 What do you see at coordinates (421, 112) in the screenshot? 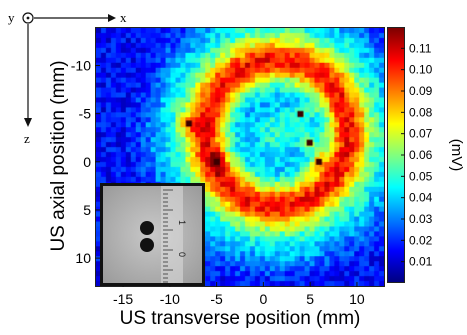
I see `colorbar-tick-label: 0.08` at bounding box center [421, 112].